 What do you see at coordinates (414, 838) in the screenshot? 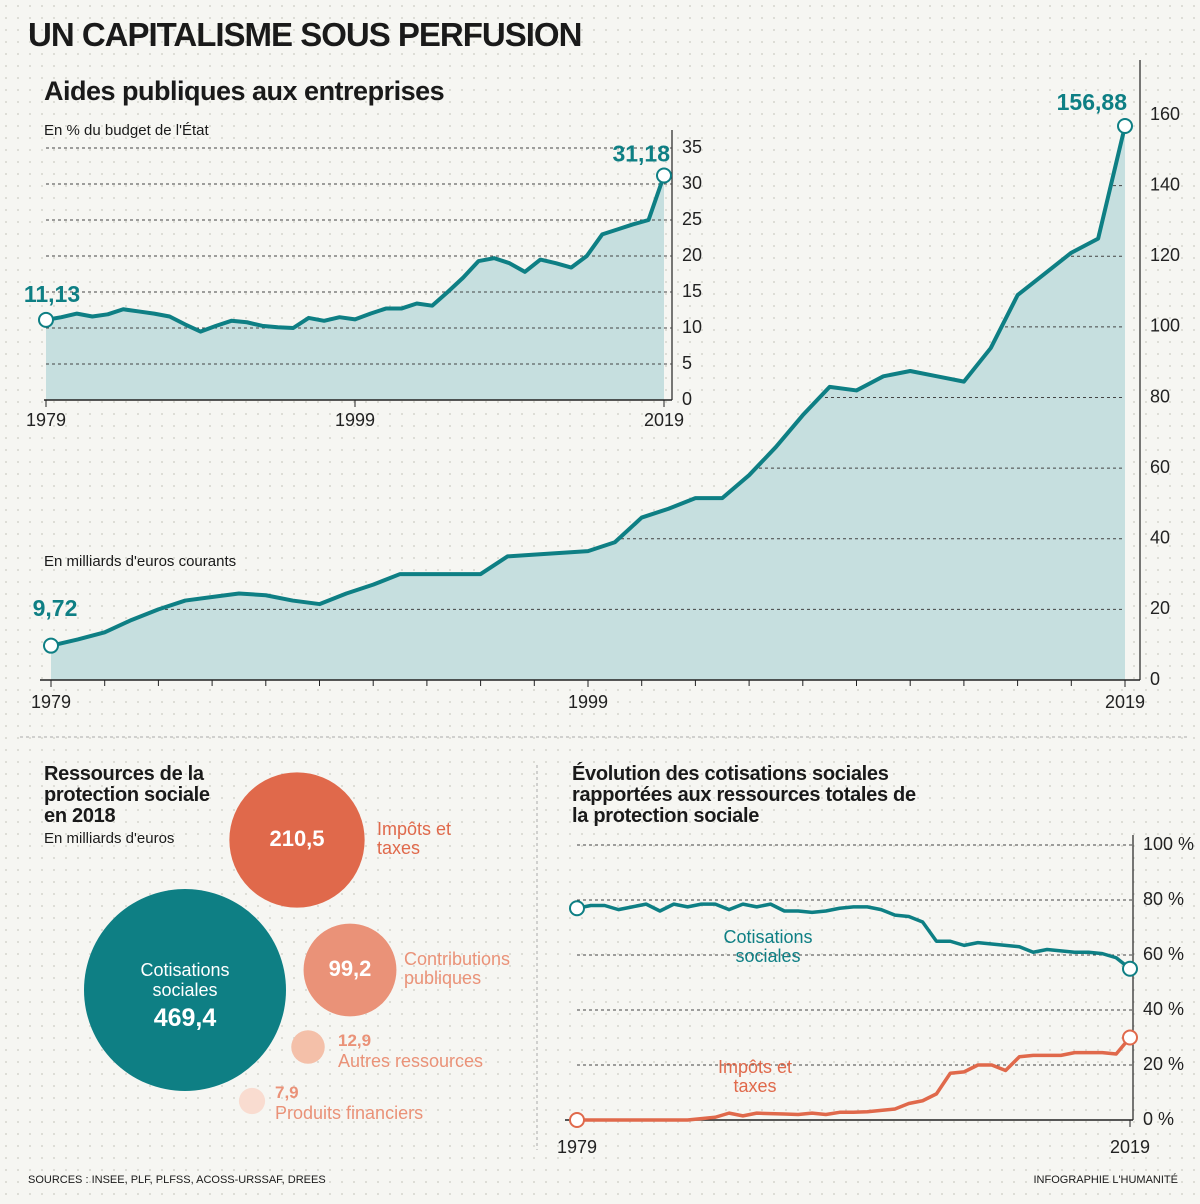
I see `bubble-category: Impôts et taxes` at bounding box center [414, 838].